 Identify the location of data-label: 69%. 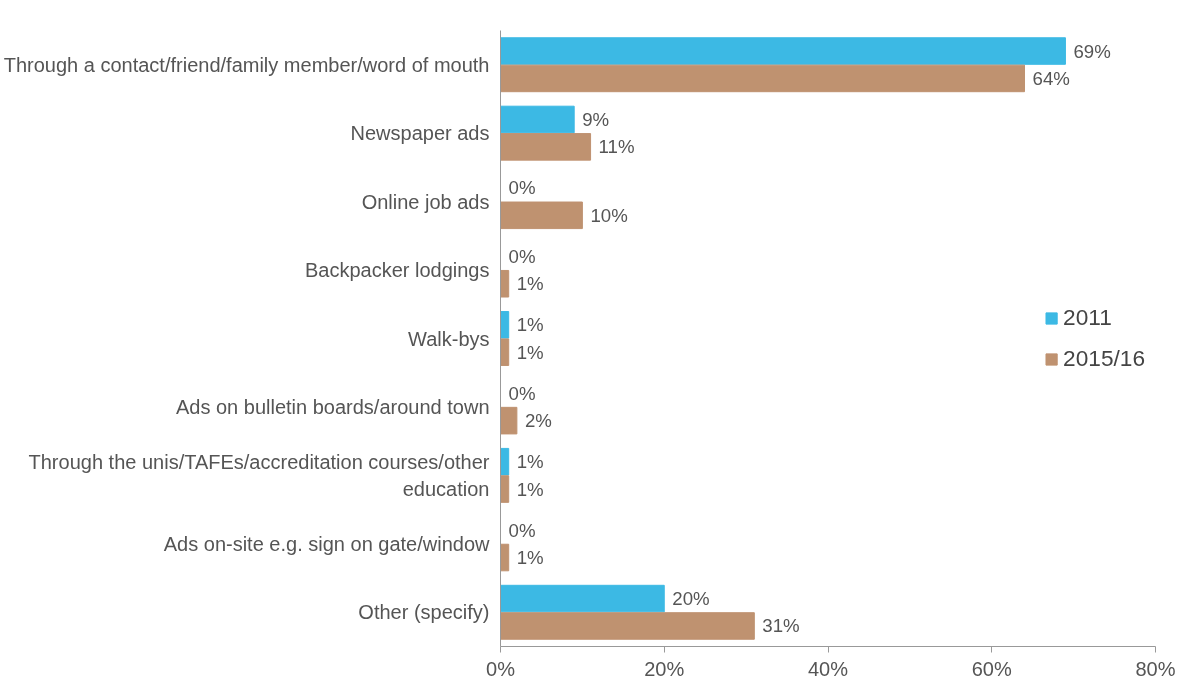
(1092, 51).